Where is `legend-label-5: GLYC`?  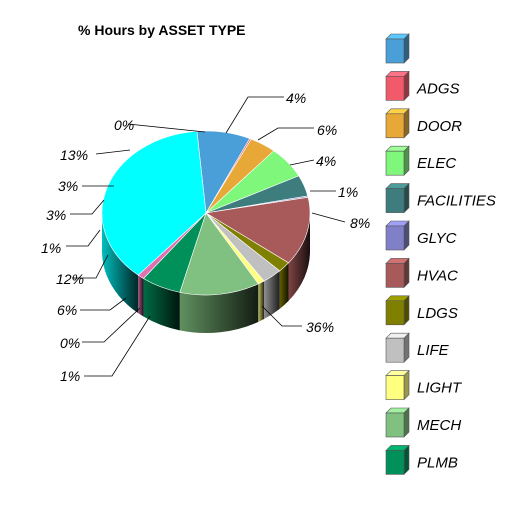 legend-label-5: GLYC is located at coordinates (437, 238).